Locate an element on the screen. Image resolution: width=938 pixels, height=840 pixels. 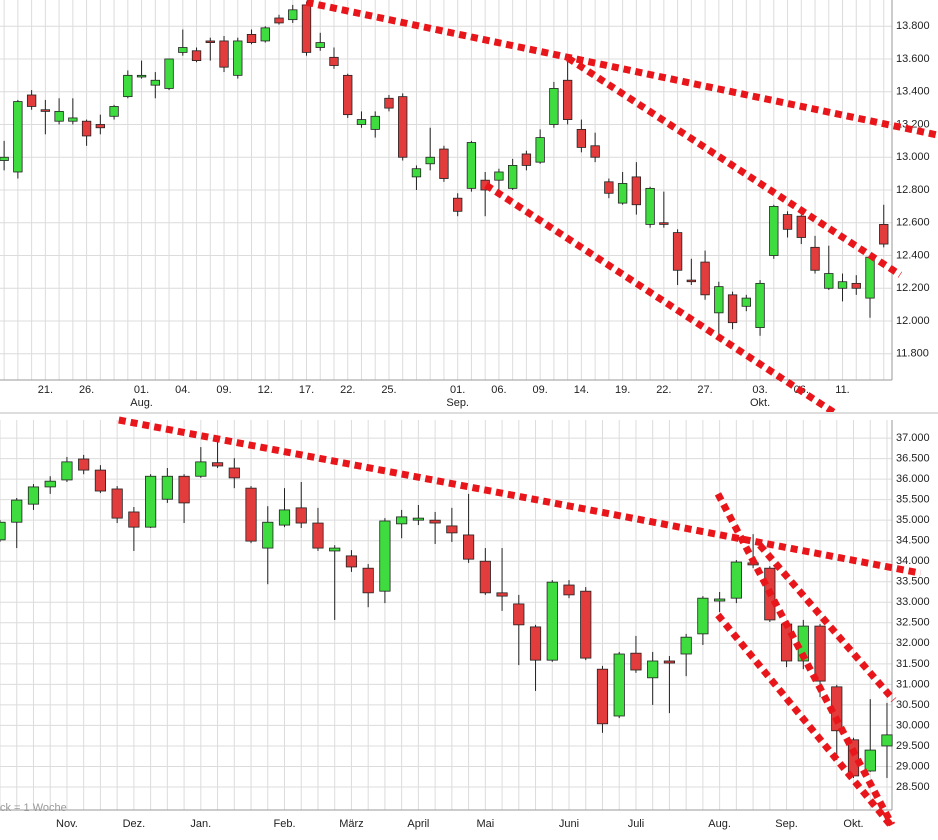
y-tick-label: 34.500 is located at coordinates (913, 541).